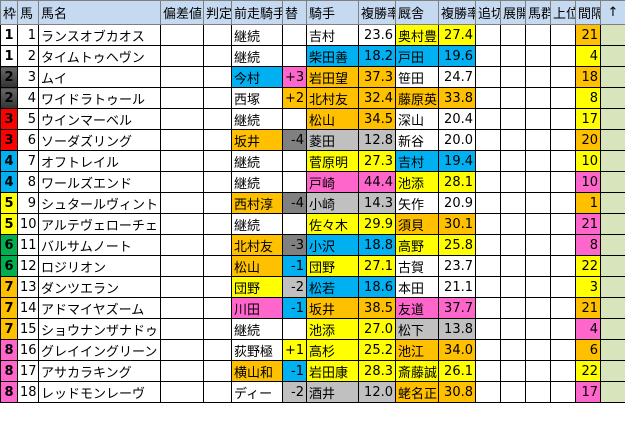 The width and height of the screenshot is (625, 424). What do you see at coordinates (377, 287) in the screenshot?
I see `jockey-rate-cell: 18.6` at bounding box center [377, 287].